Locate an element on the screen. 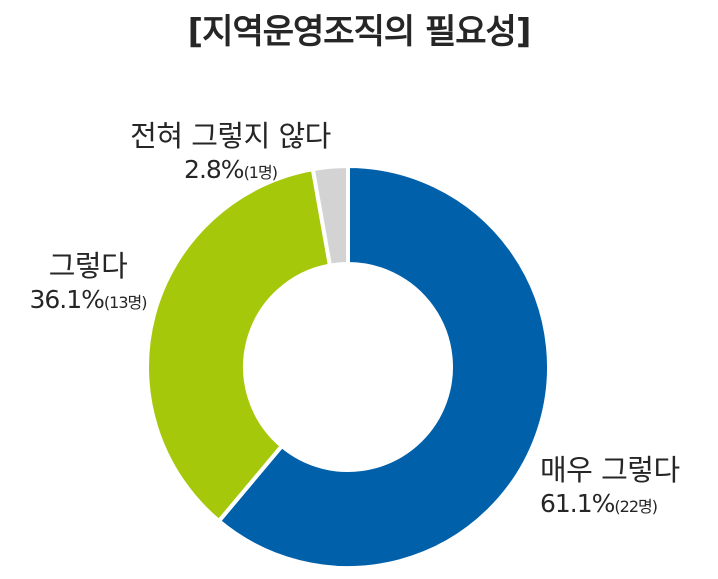 The height and width of the screenshot is (579, 718). slice-label-name: 전혀 그렇지 않다 is located at coordinates (230, 136).